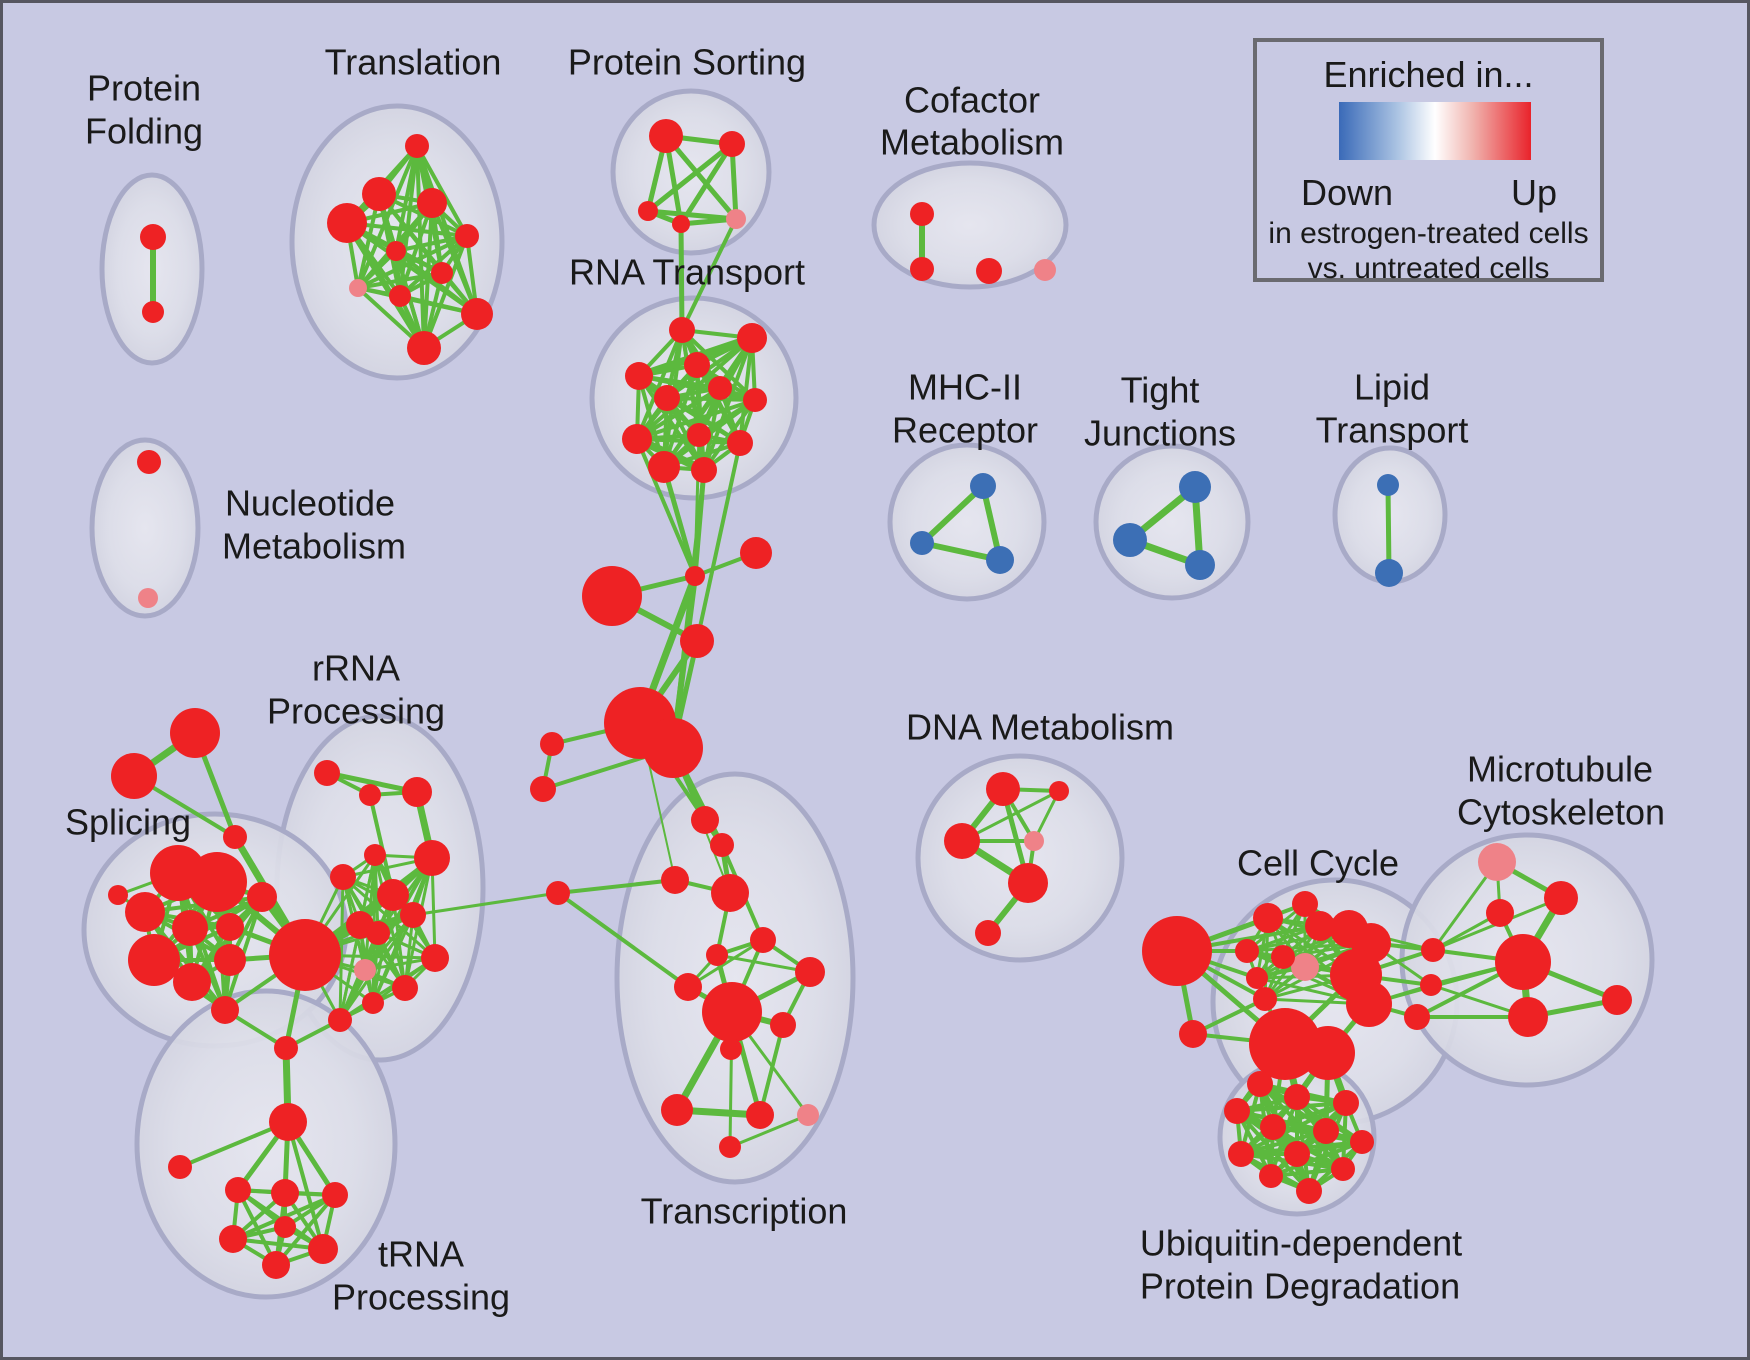 The image size is (1750, 1360). I want to click on cluster-label: rRNA, so click(356, 668).